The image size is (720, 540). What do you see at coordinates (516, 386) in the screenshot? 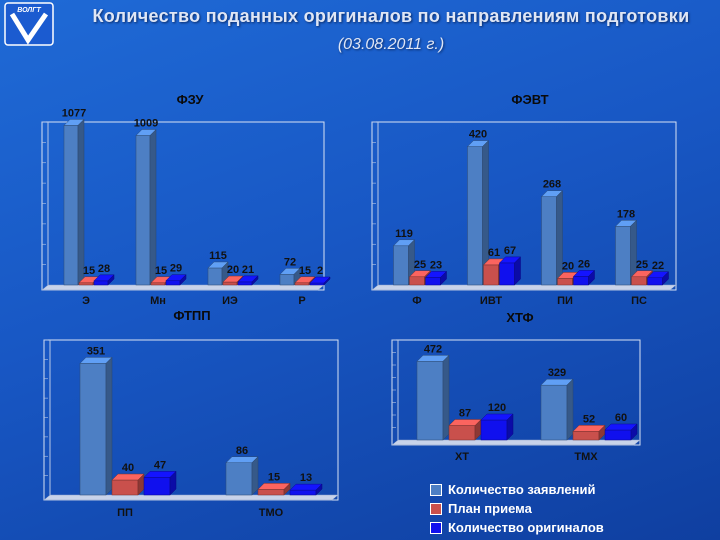
I see `chart-4: ХТФ 472 87 120 ХТ 329 52 60 ТМХ` at bounding box center [516, 386].